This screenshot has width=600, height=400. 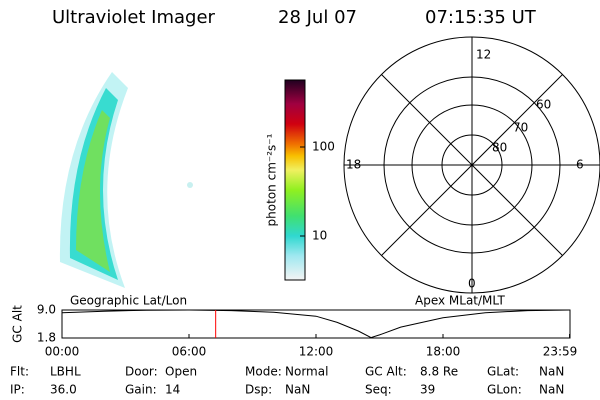 What do you see at coordinates (172, 390) in the screenshot?
I see `info-value: 14` at bounding box center [172, 390].